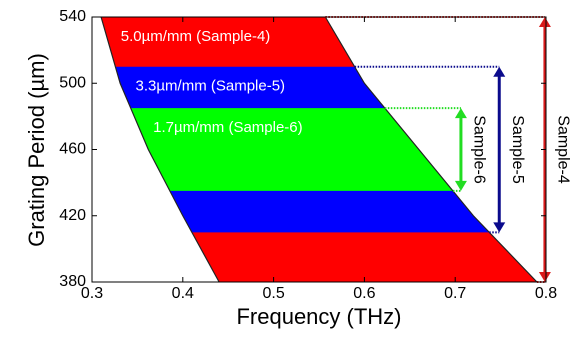 Image resolution: width=581 pixels, height=352 pixels. What do you see at coordinates (228, 127) in the screenshot?
I see `band-label: 1.7µm/mm (Sample-6)` at bounding box center [228, 127].